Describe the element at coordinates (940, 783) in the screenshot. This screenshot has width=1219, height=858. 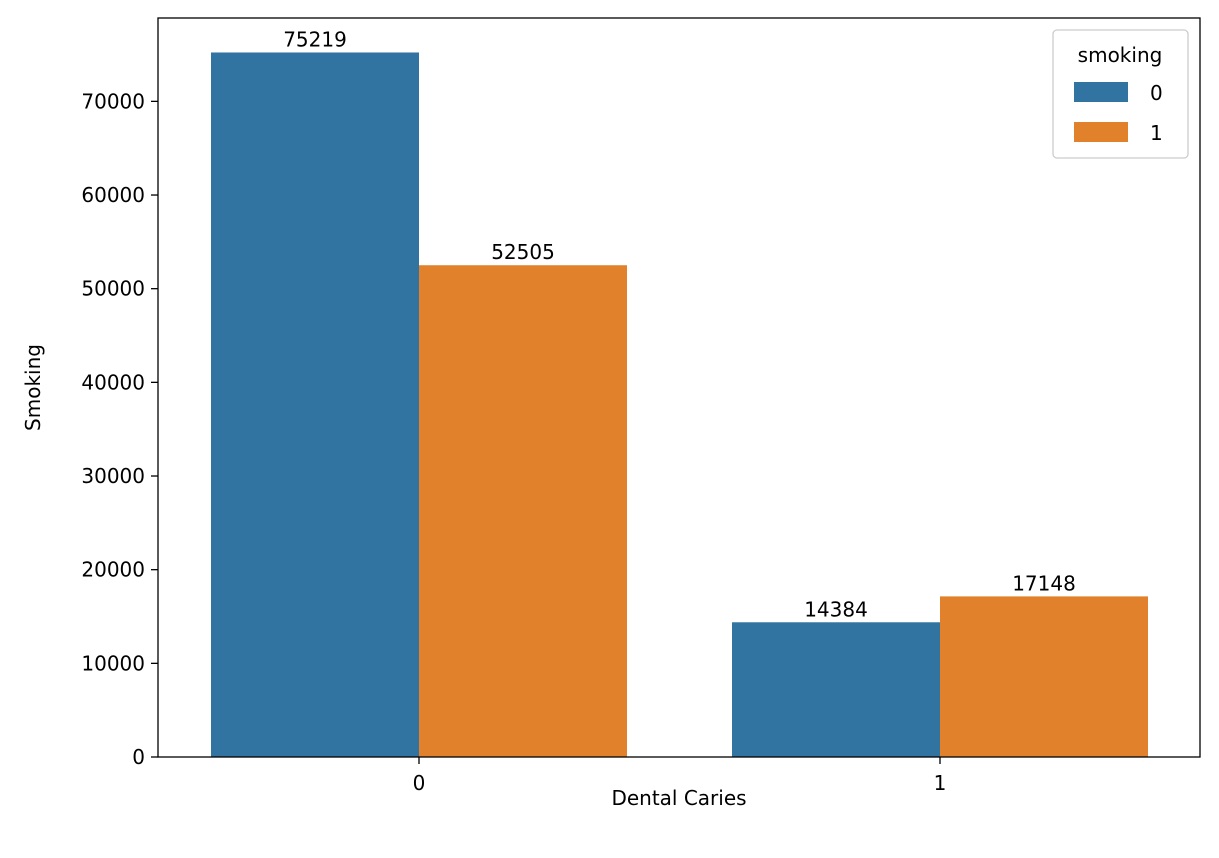
I see `x-tick-label: 1` at that location.